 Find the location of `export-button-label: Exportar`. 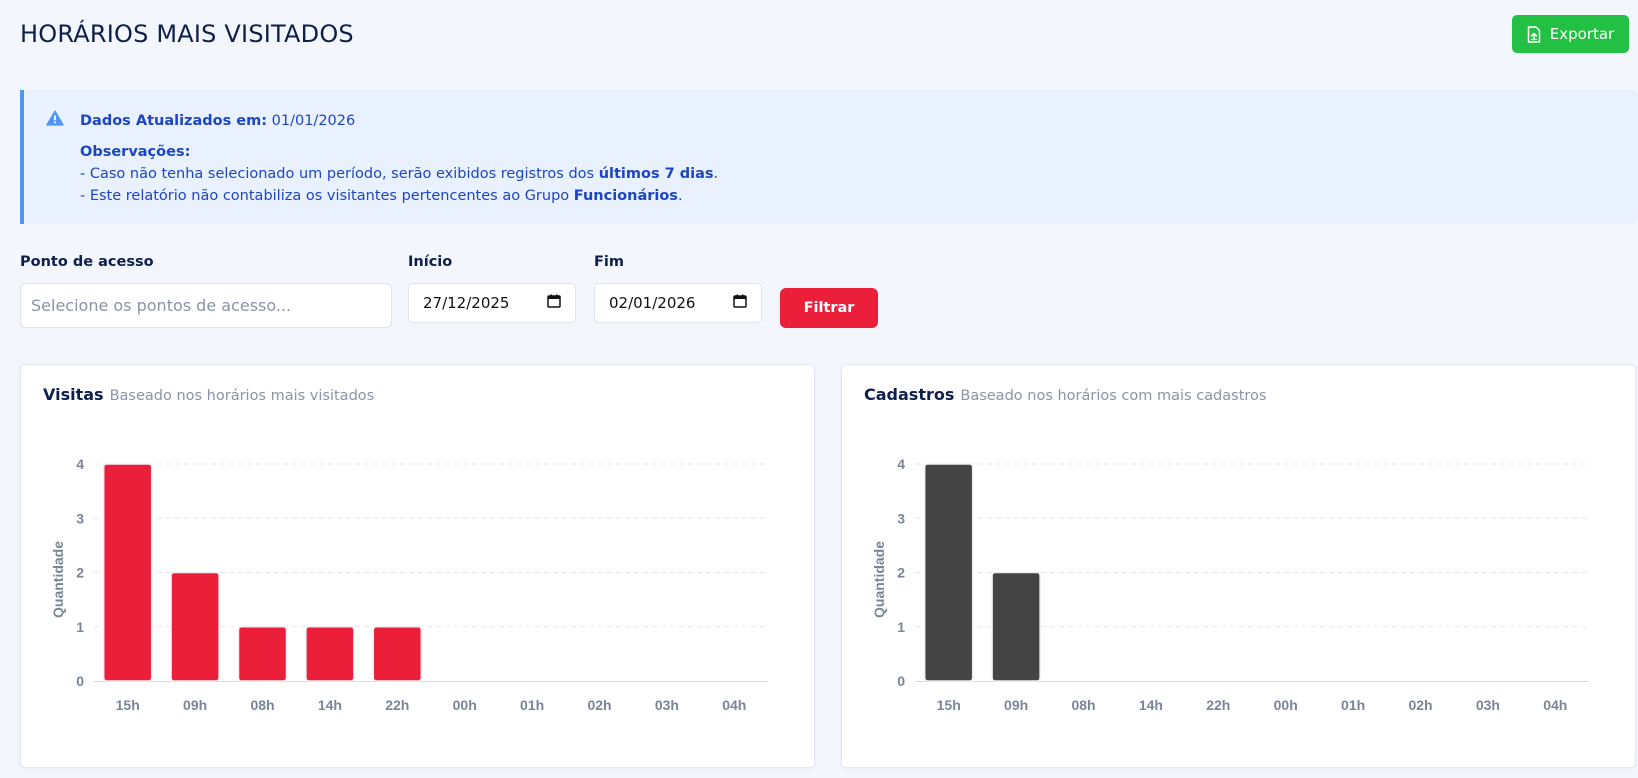

export-button-label: Exportar is located at coordinates (1582, 34).